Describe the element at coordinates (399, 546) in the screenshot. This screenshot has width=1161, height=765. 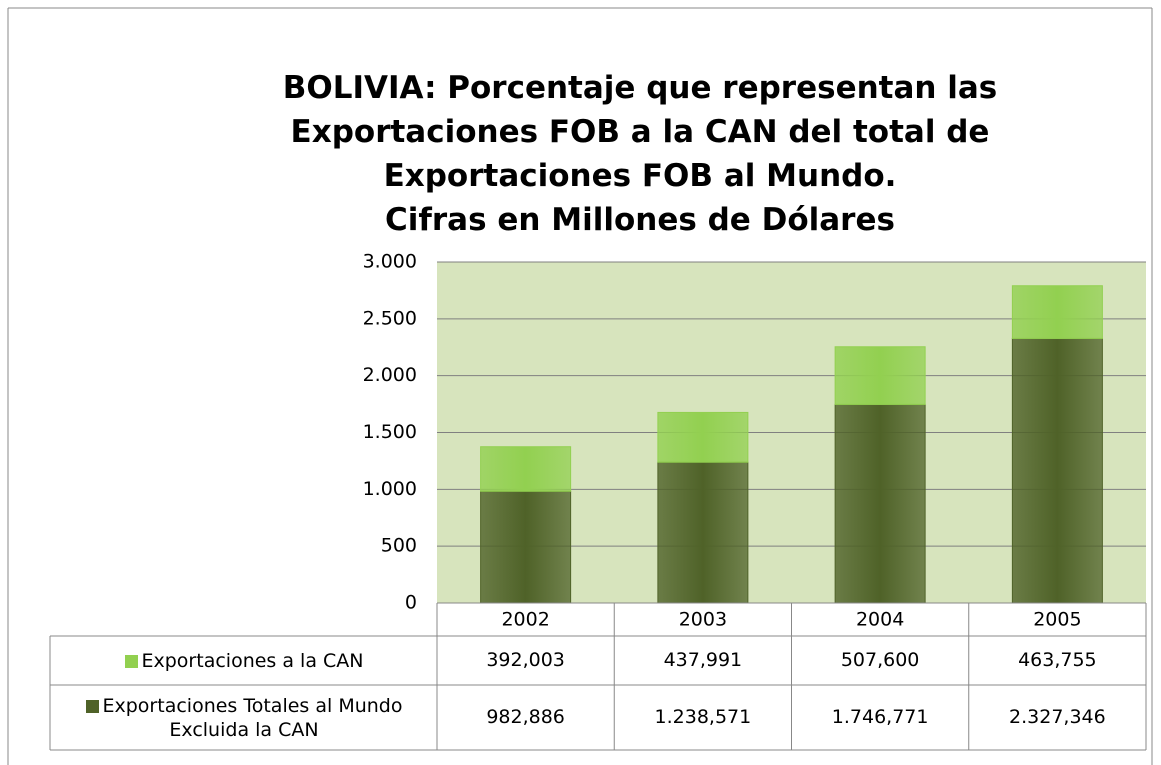
I see `y-tick-label: 500` at that location.